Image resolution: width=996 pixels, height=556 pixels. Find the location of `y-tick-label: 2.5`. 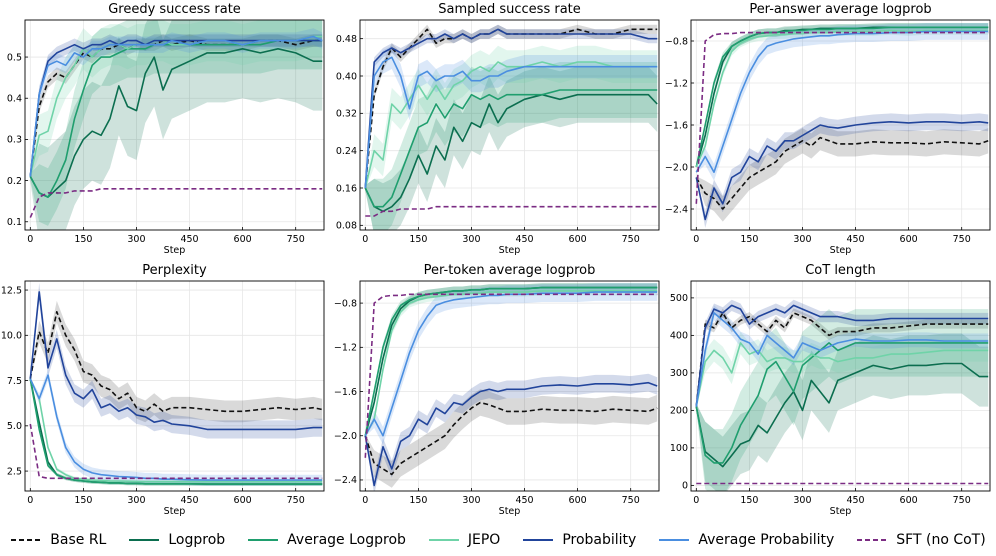

y-tick-label: 2.5 is located at coordinates (14, 471).